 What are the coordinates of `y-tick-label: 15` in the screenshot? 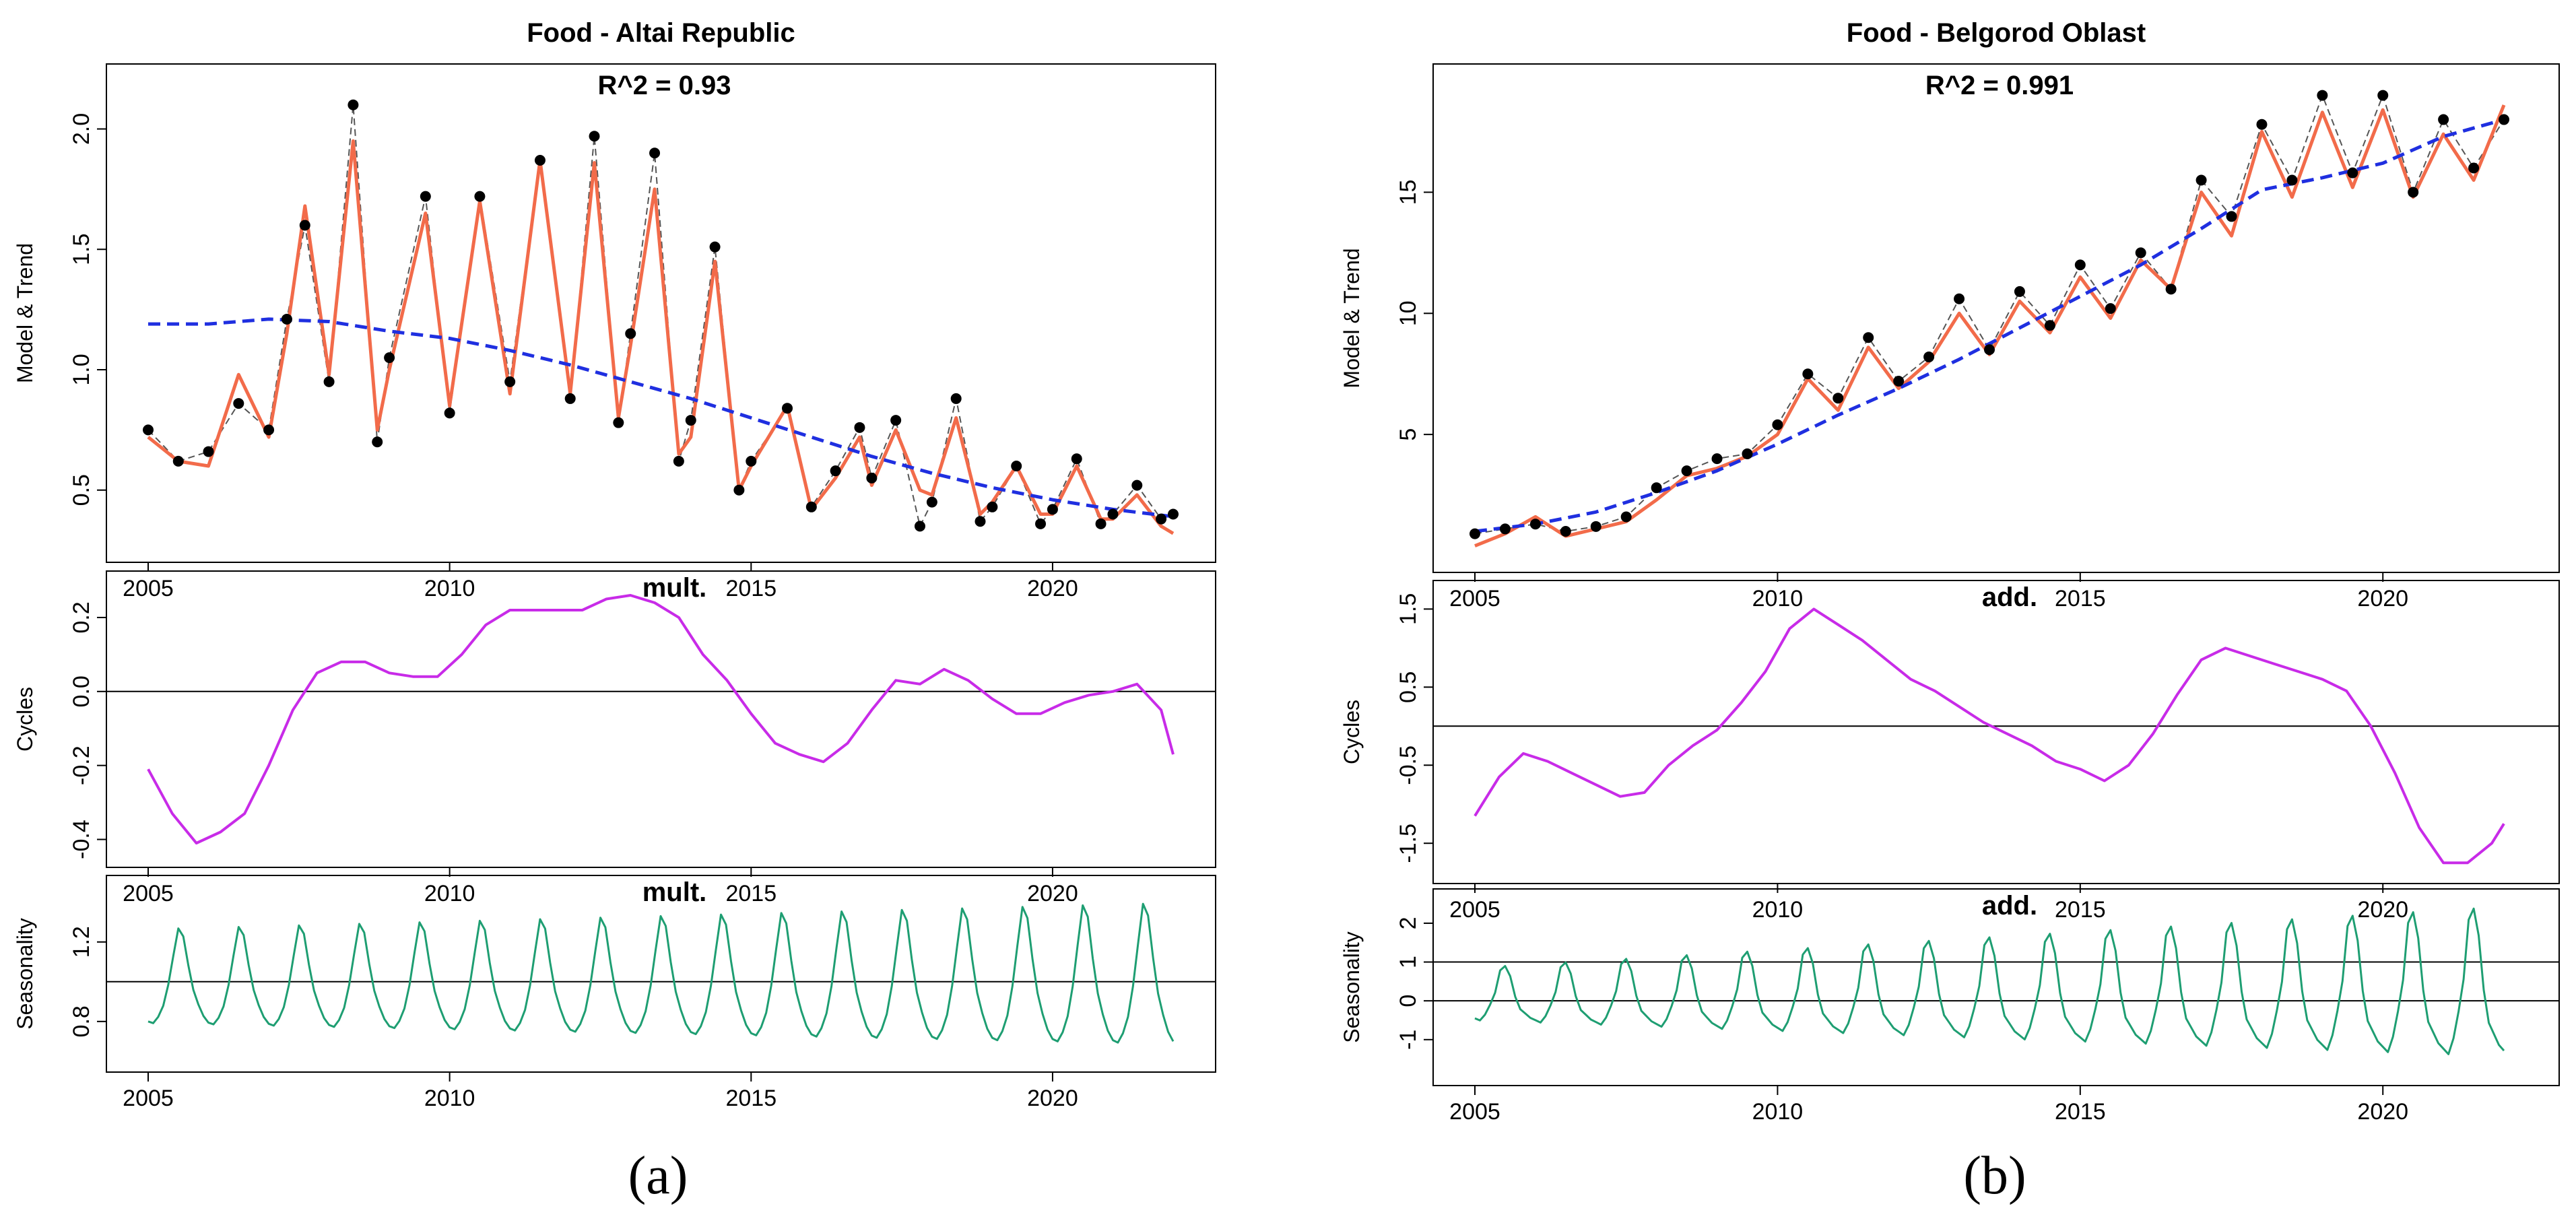 It's located at (1408, 193).